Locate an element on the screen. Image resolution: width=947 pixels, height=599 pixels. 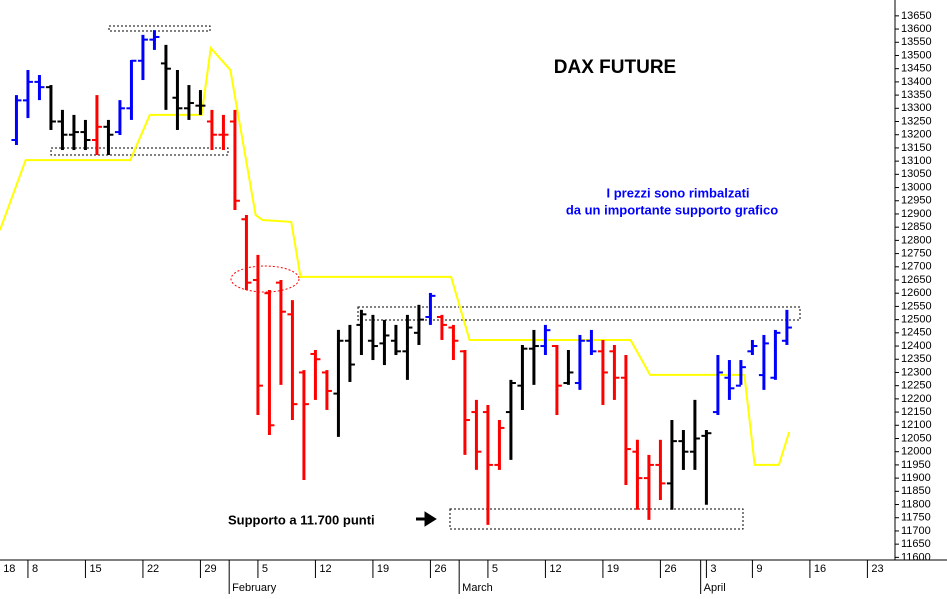
y-tick-label: 11900 is located at coordinates (916, 478).